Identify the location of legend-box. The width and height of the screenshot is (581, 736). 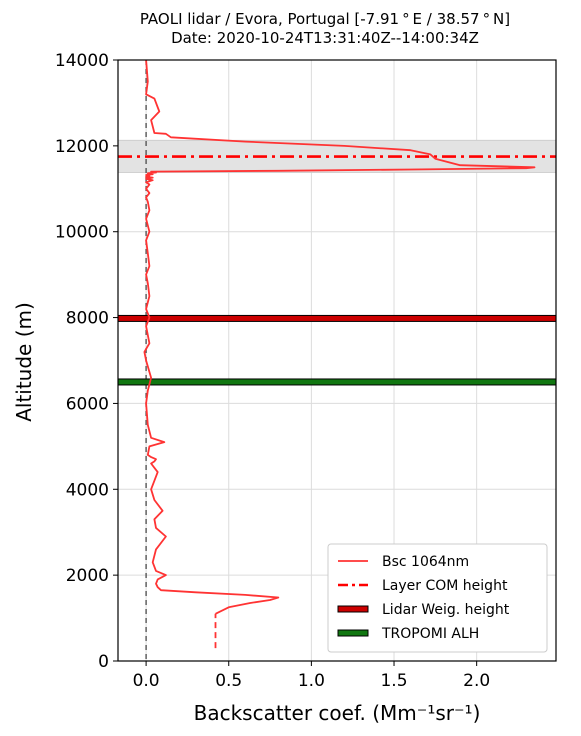
(437, 598).